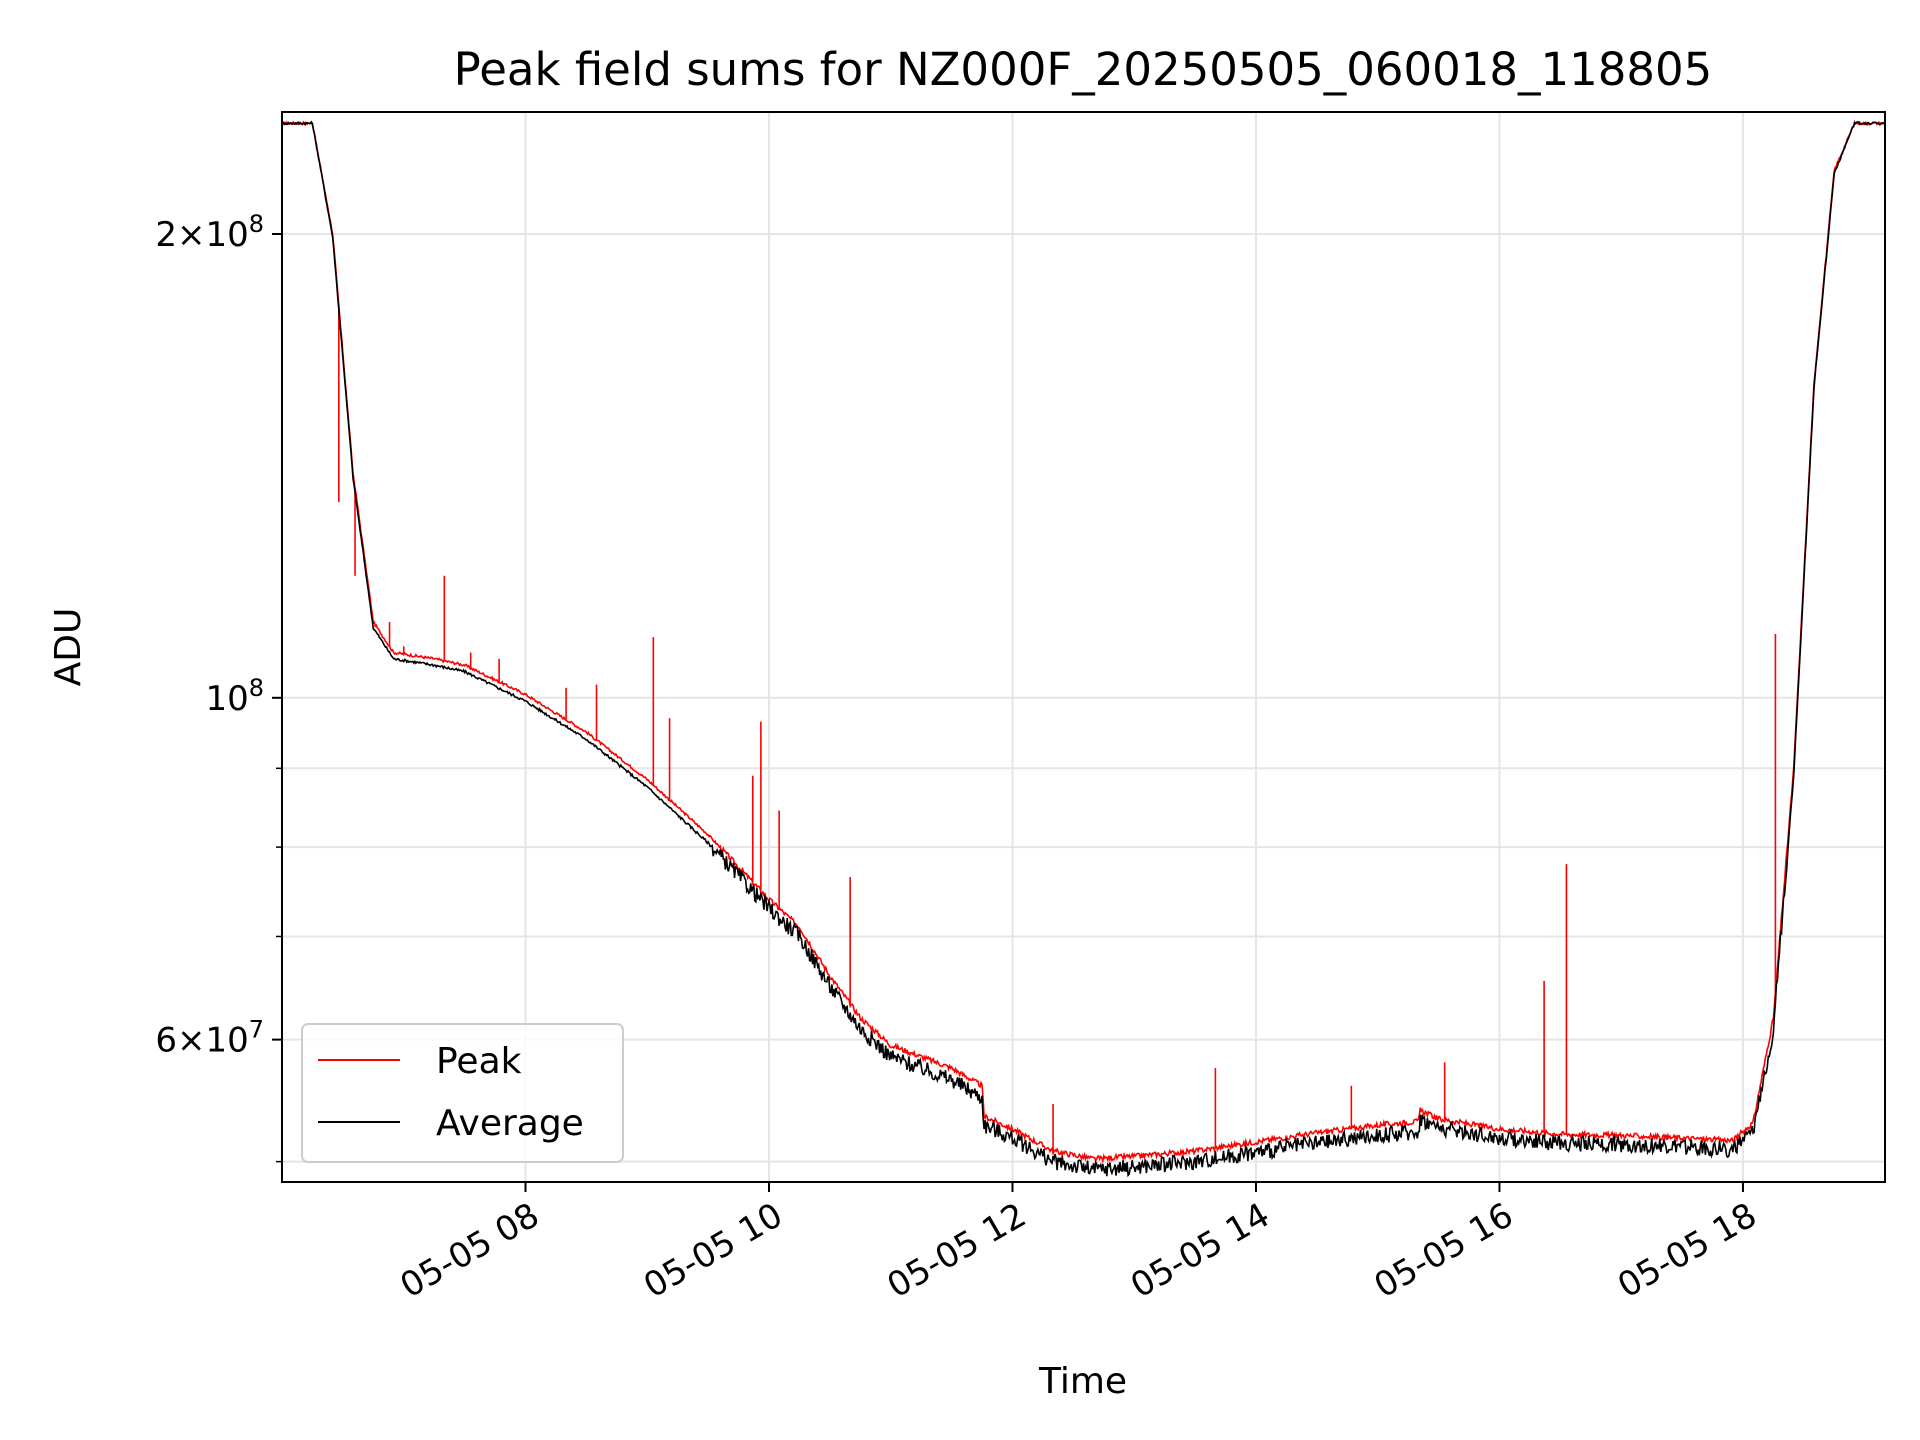  I want to click on x-axis-label: Time, so click(1082, 1381).